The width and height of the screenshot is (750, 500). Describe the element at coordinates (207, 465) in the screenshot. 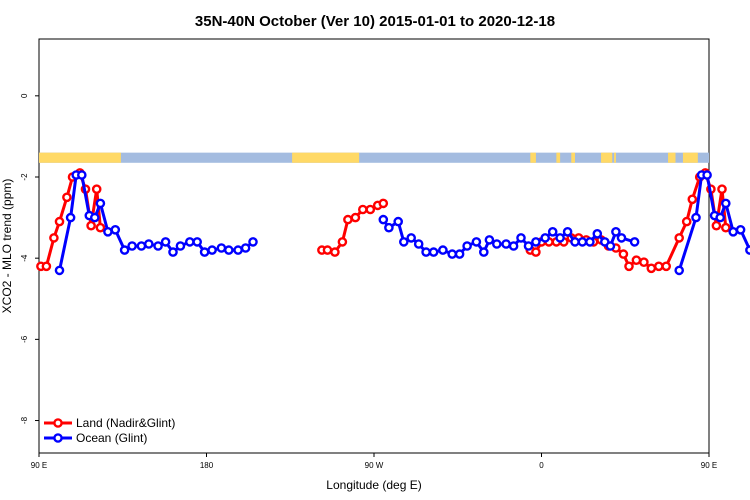

I see `x-tick-label: 180` at that location.